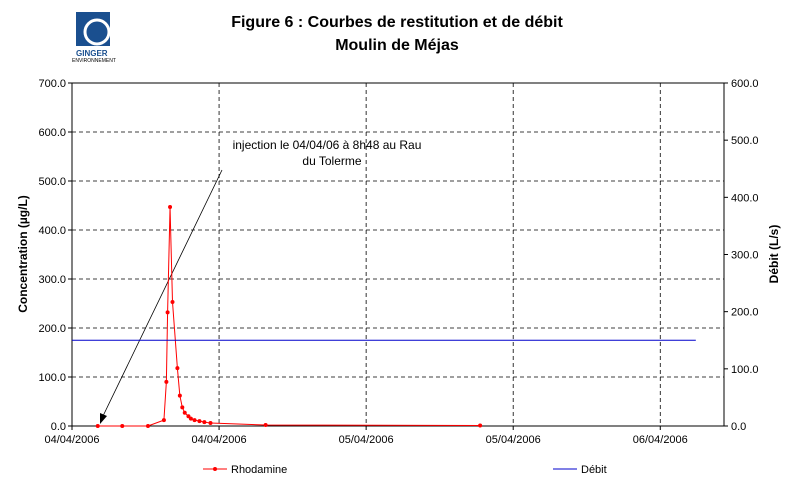 The image size is (786, 486). What do you see at coordinates (774, 254) in the screenshot?
I see `y2-axis-label: Débit (L/s)` at bounding box center [774, 254].